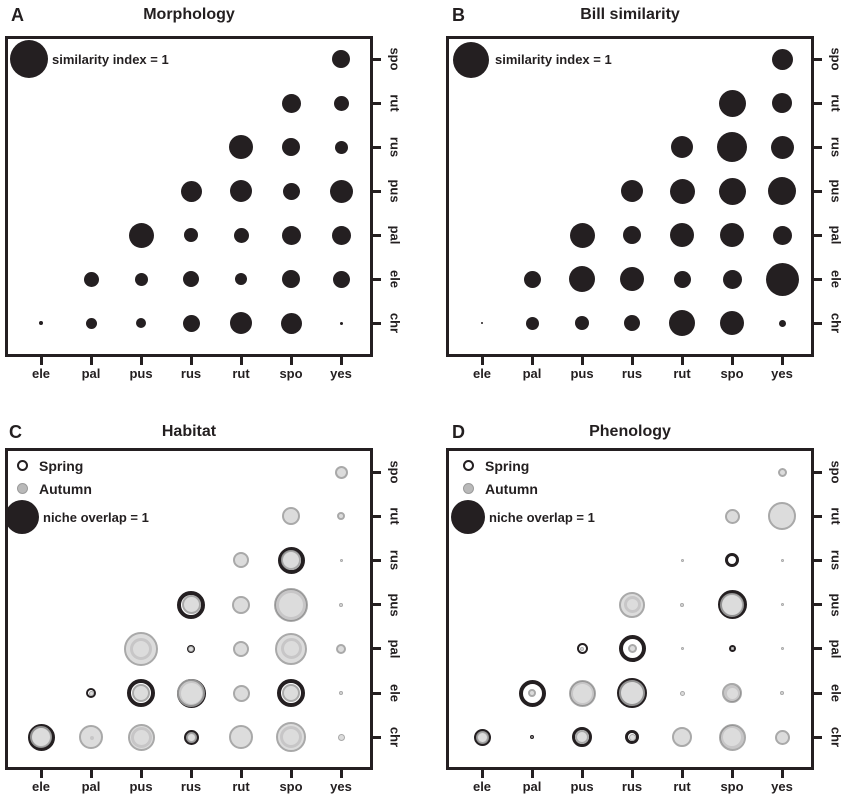  Describe the element at coordinates (682, 604) in the screenshot. I see `autumn-dot-pus-rut` at that location.